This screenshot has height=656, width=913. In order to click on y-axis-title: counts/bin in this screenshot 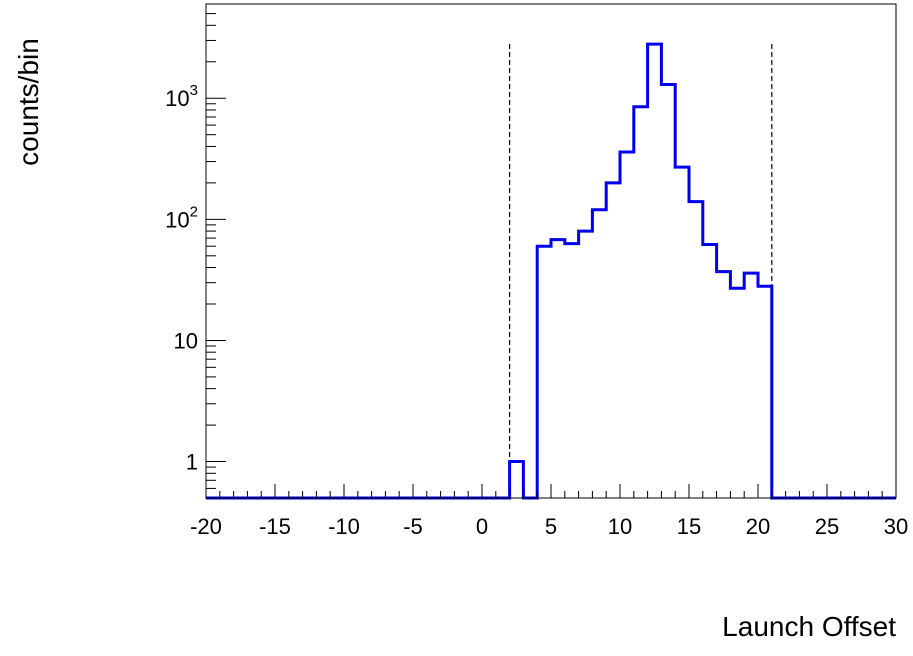, I will do `click(28, 102)`.